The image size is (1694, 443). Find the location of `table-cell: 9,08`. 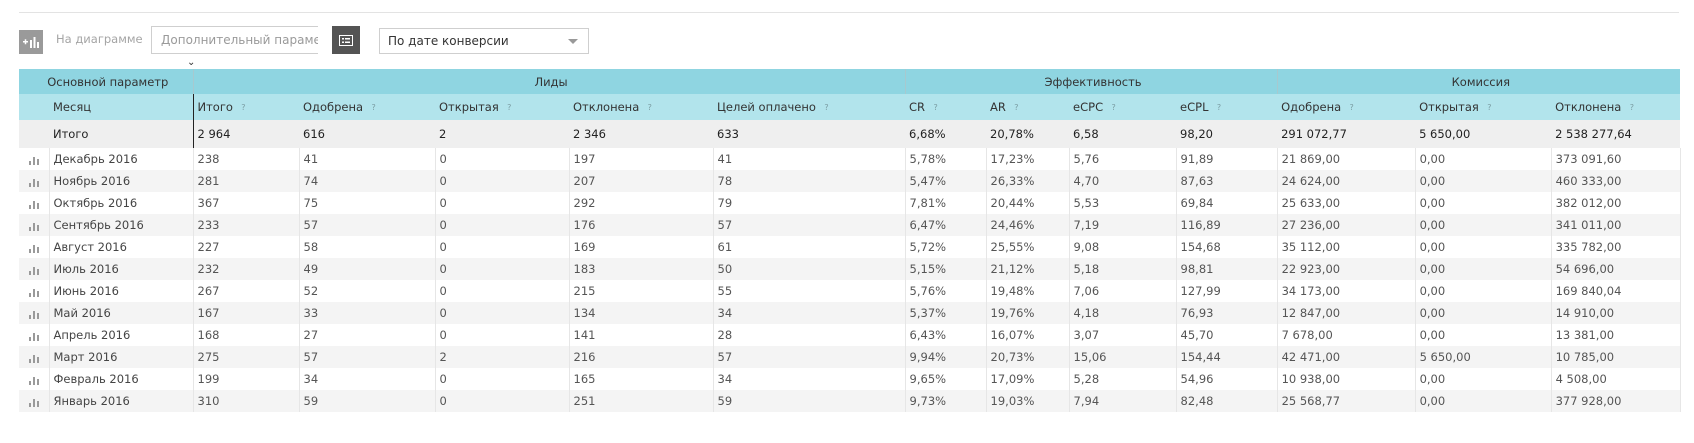

table-cell: 9,08 is located at coordinates (1123, 247).